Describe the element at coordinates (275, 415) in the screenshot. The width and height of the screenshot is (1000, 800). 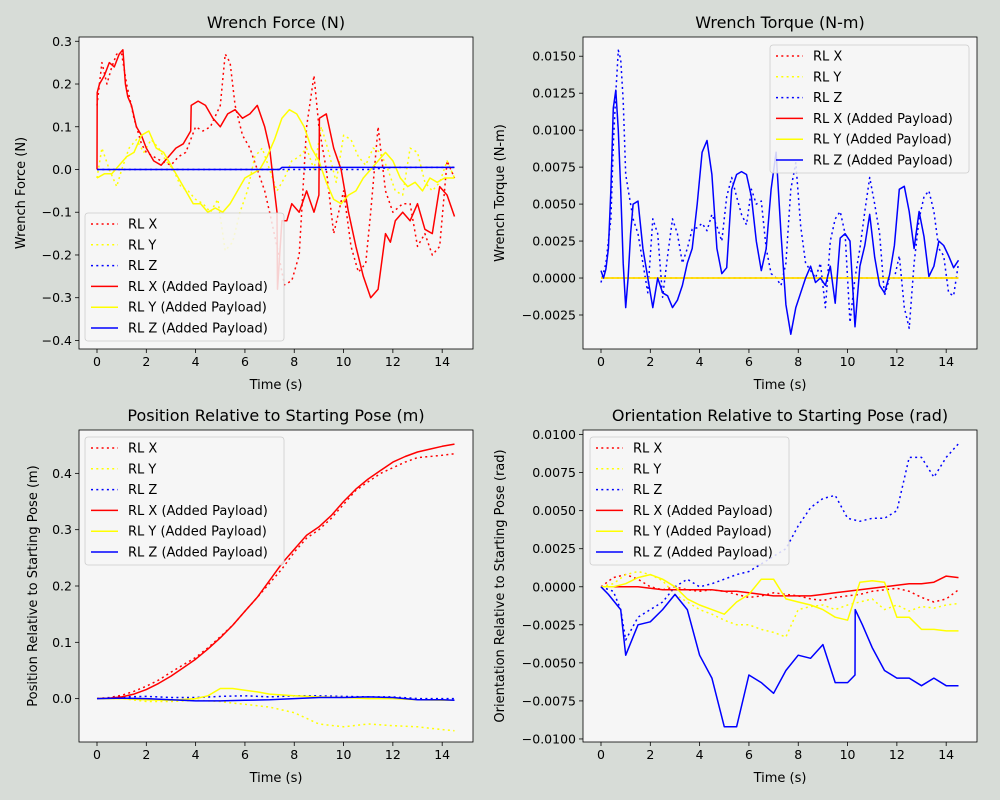
I see `position-chart-title: Position Relative to Starting Pose (m)` at that location.